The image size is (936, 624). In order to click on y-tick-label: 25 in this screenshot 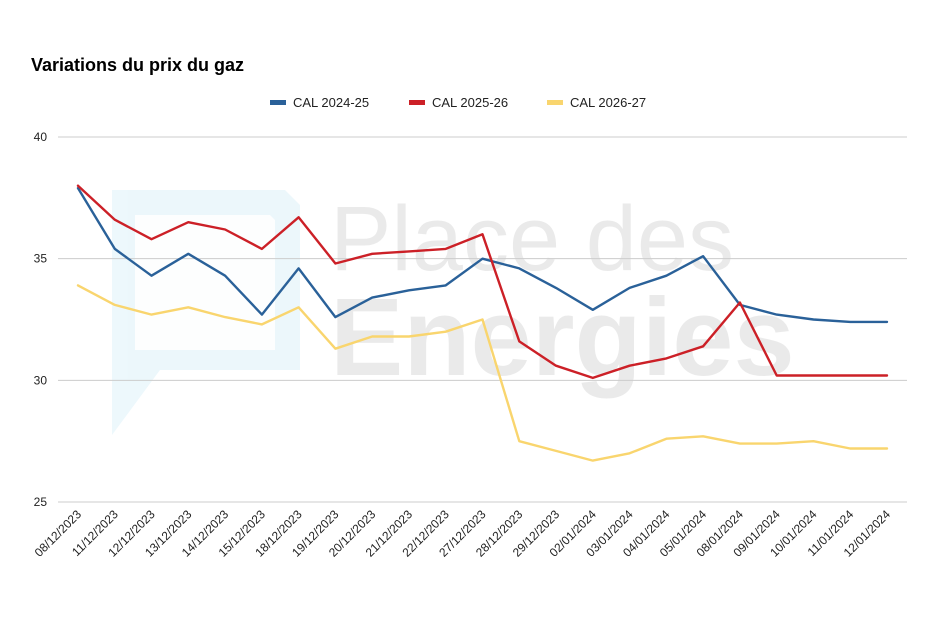, I will do `click(41, 502)`.